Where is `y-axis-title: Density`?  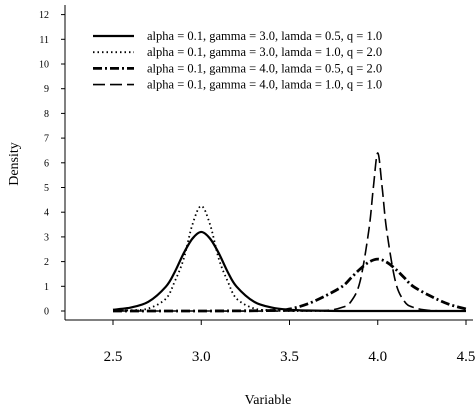 y-axis-title: Density is located at coordinates (14, 164).